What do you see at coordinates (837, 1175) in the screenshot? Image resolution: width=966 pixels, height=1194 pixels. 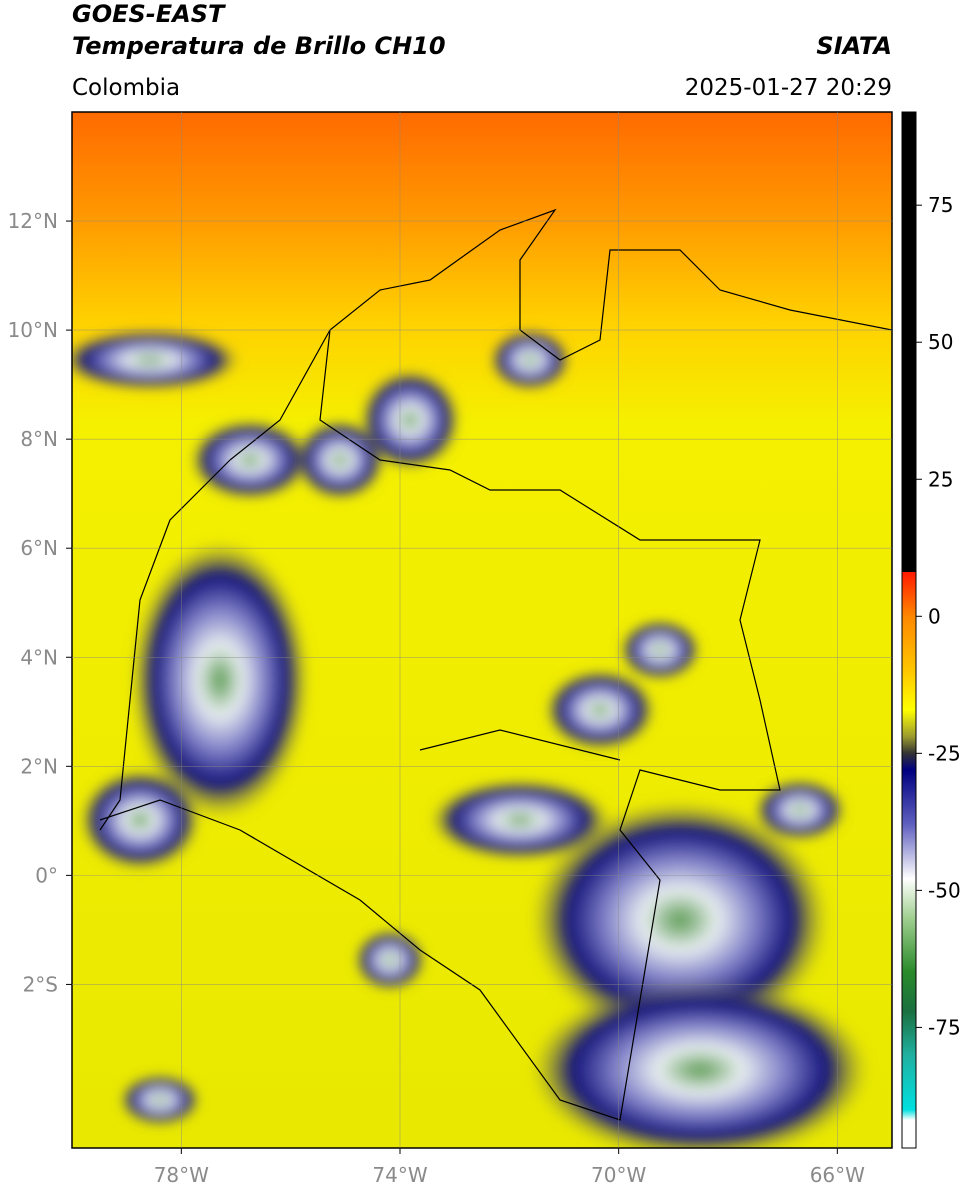 I see `lon-tick-label: 66°W` at bounding box center [837, 1175].